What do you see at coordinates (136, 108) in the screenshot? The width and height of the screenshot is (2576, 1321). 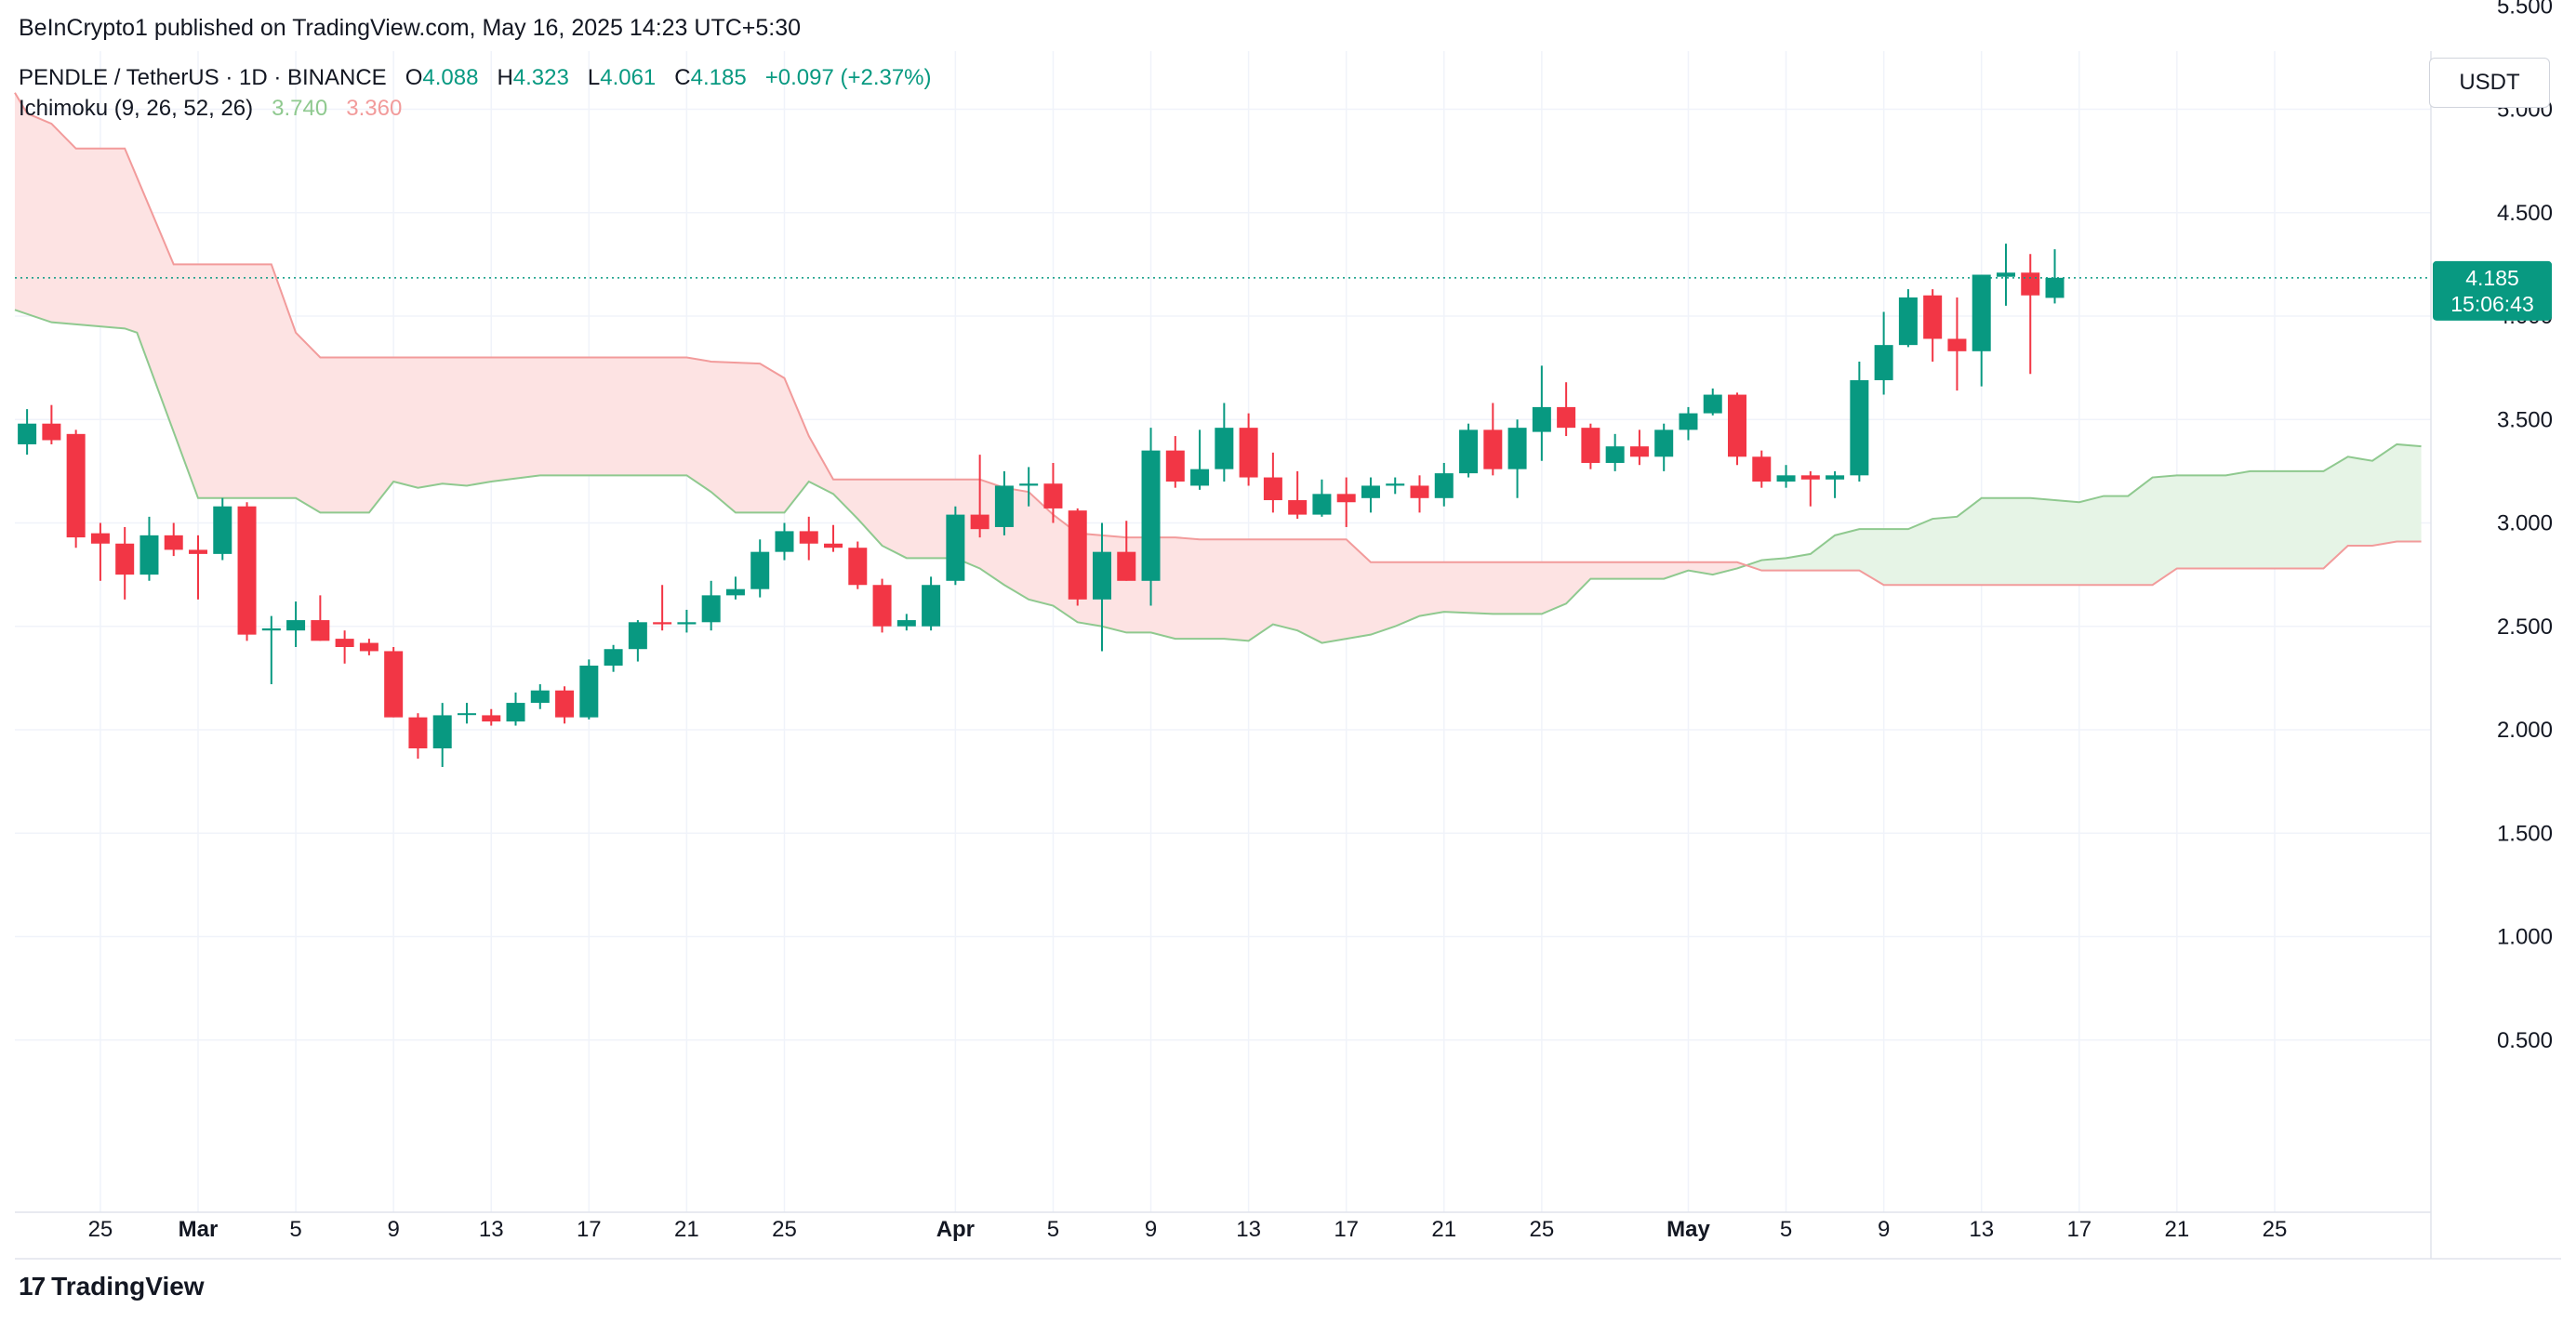 I see `indicator-name: Ichimoku (9, 26, 52, 26)` at bounding box center [136, 108].